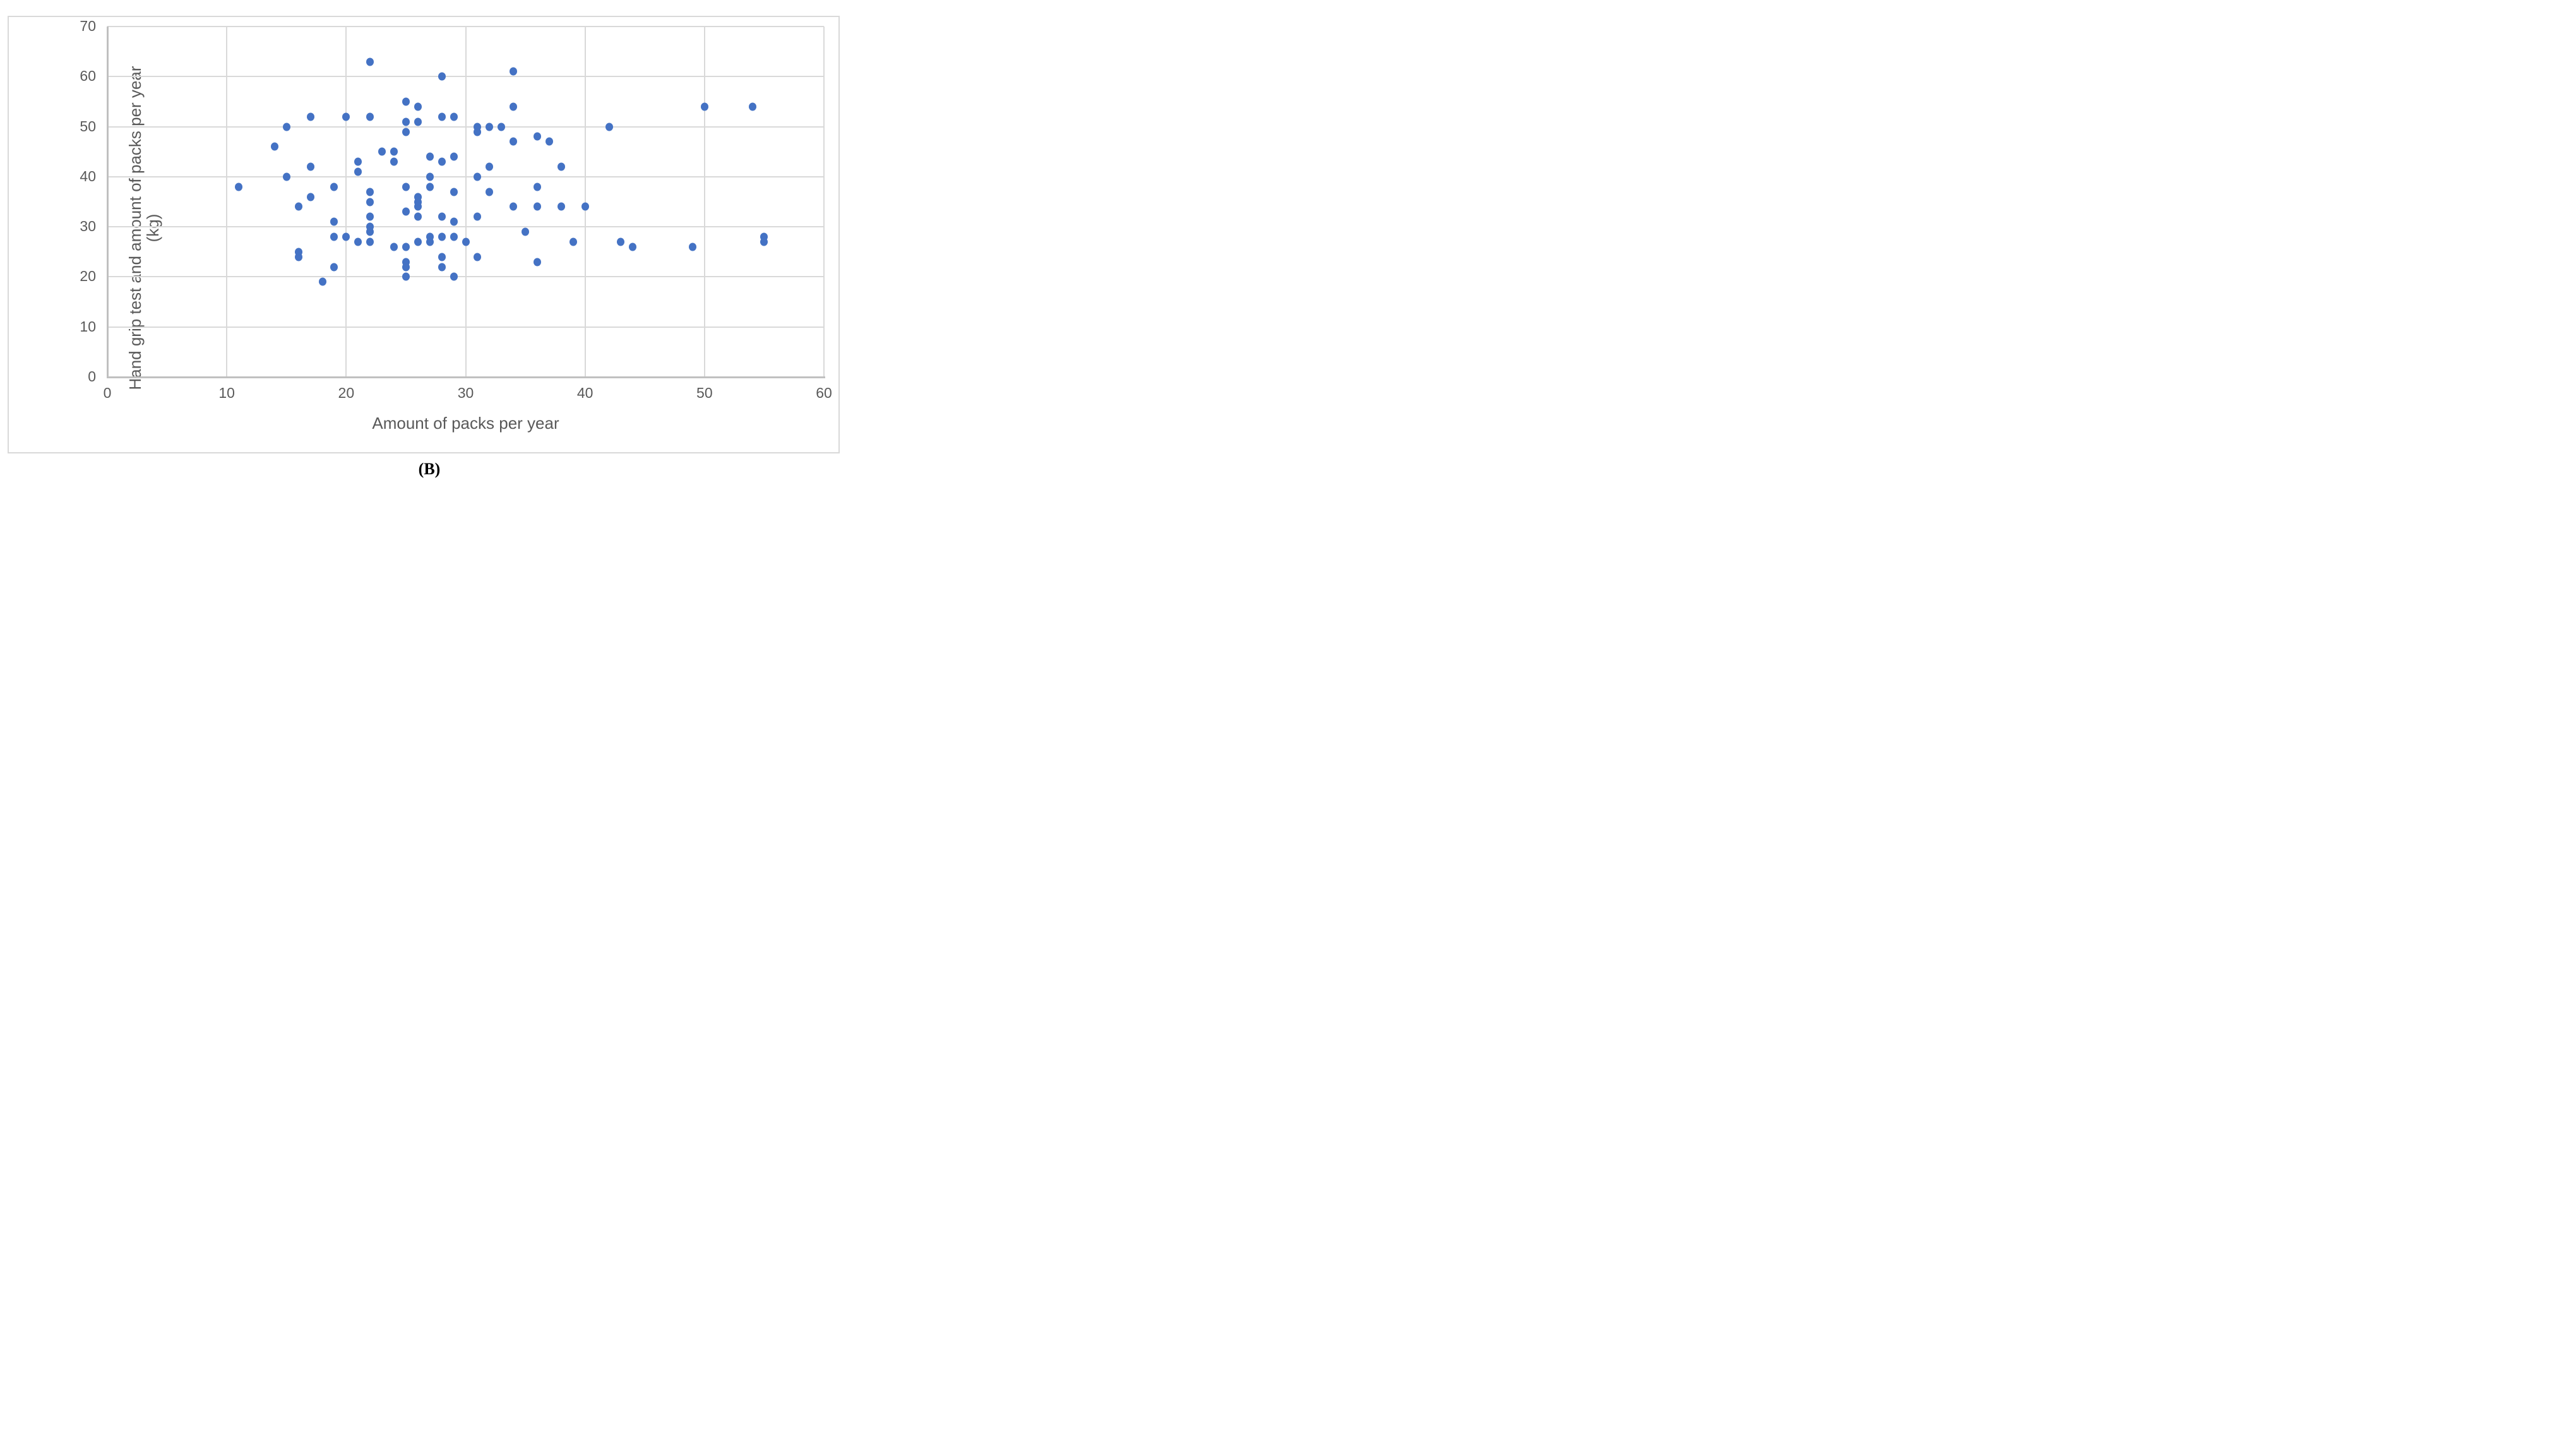 The width and height of the screenshot is (2576, 1450). What do you see at coordinates (537, 206) in the screenshot?
I see `scatter-point-x36-y34` at bounding box center [537, 206].